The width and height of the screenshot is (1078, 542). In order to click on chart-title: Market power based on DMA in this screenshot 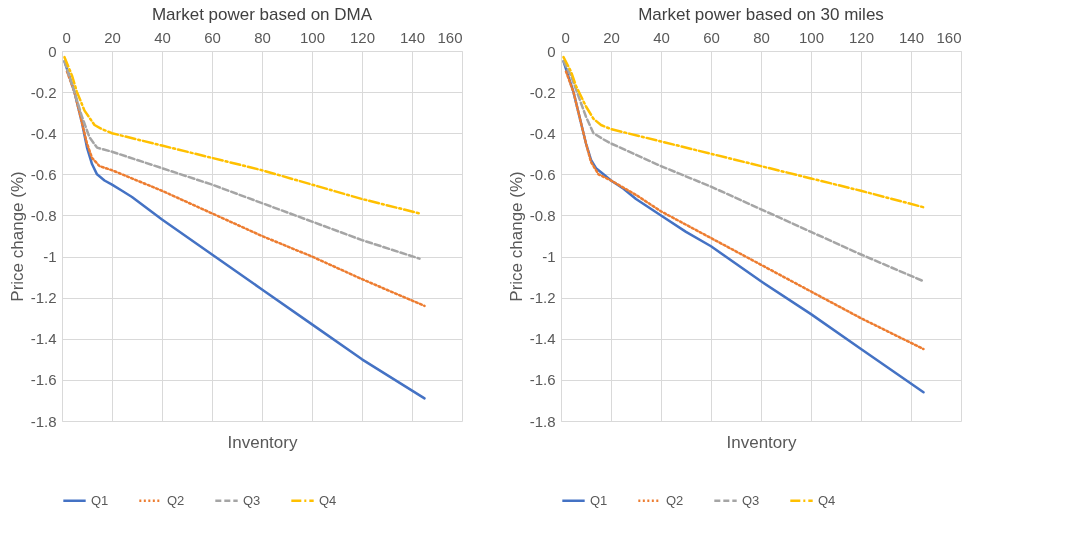, I will do `click(262, 14)`.